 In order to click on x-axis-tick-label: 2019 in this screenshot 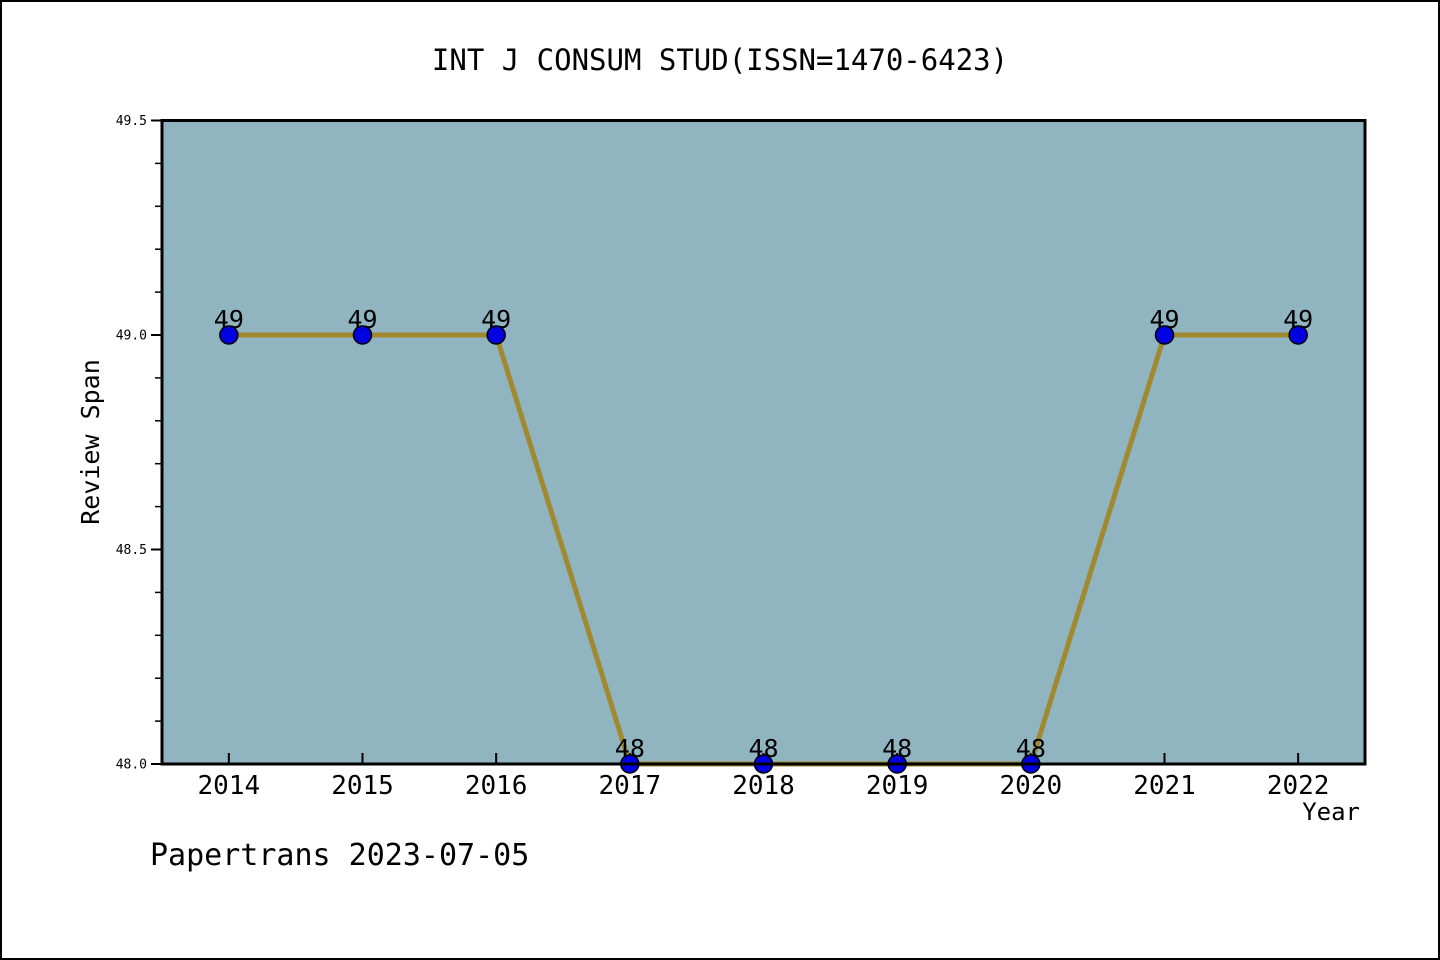, I will do `click(897, 786)`.